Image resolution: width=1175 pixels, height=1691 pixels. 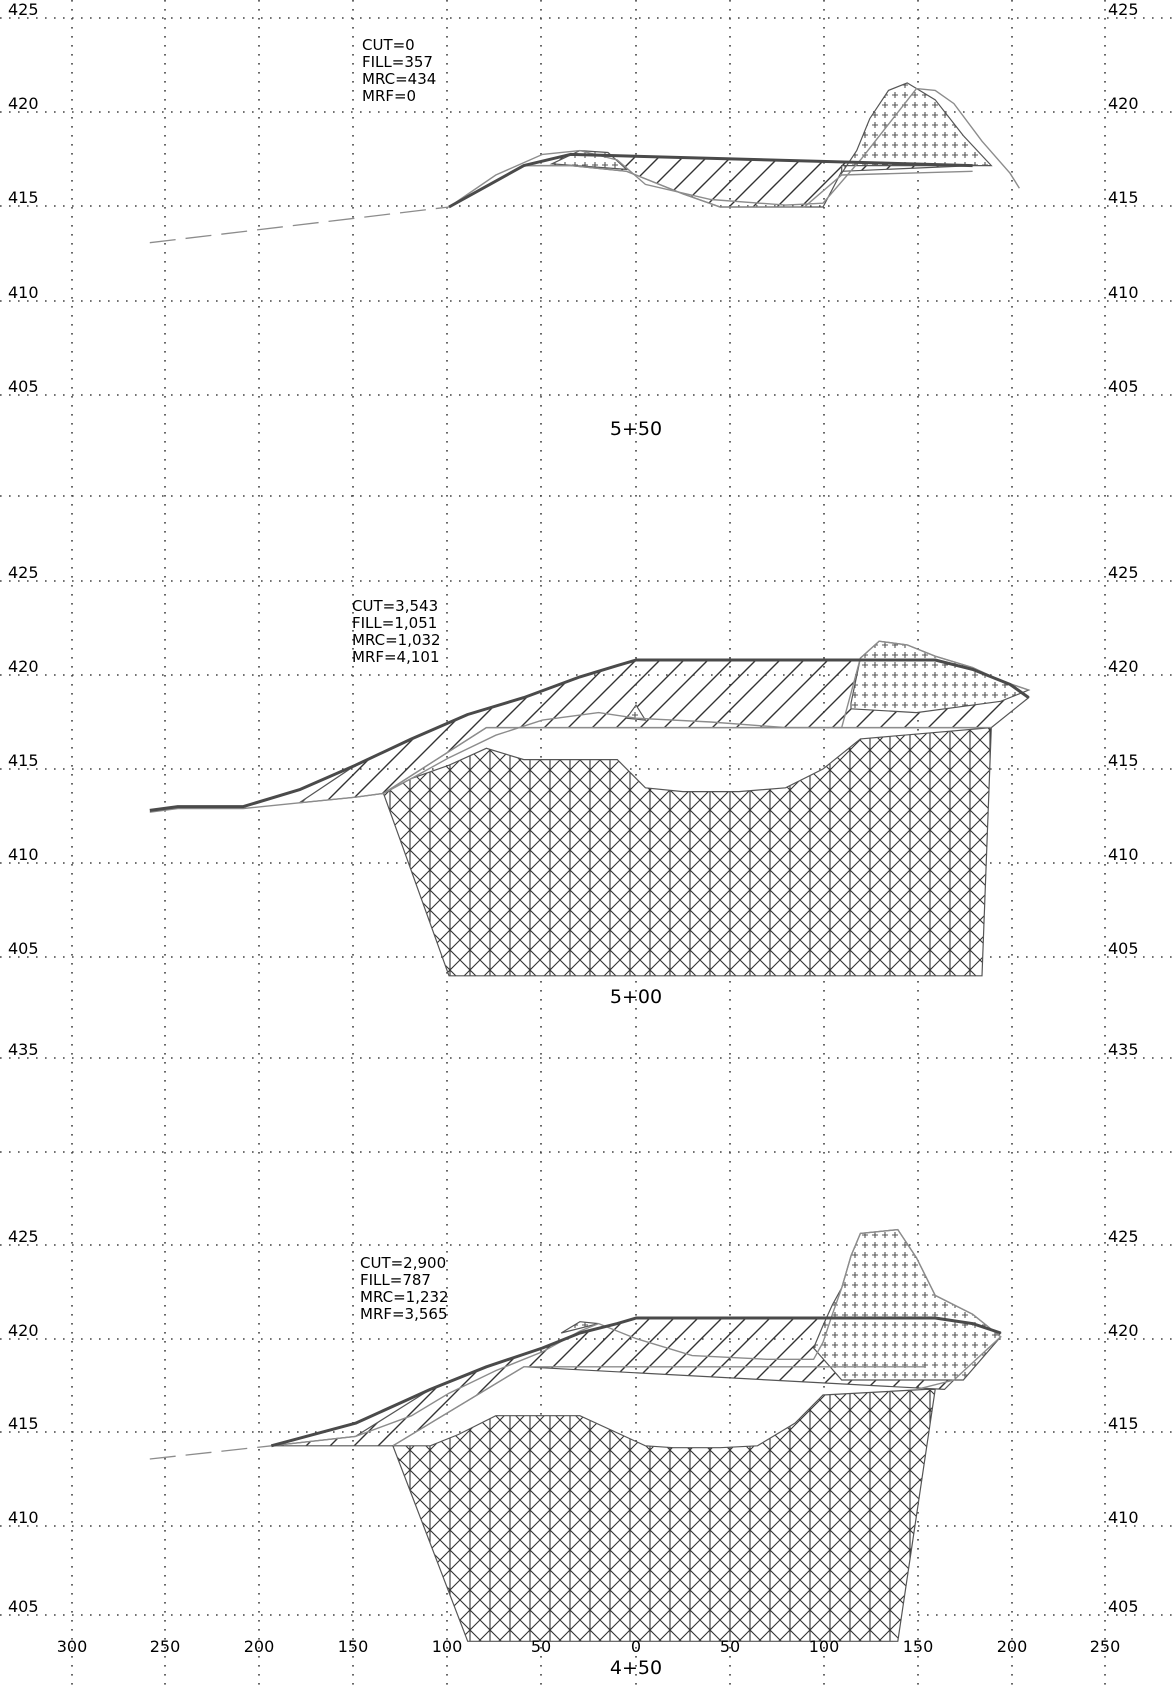 What do you see at coordinates (395, 606) in the screenshot?
I see `volume-annotation: CUT=3,543` at bounding box center [395, 606].